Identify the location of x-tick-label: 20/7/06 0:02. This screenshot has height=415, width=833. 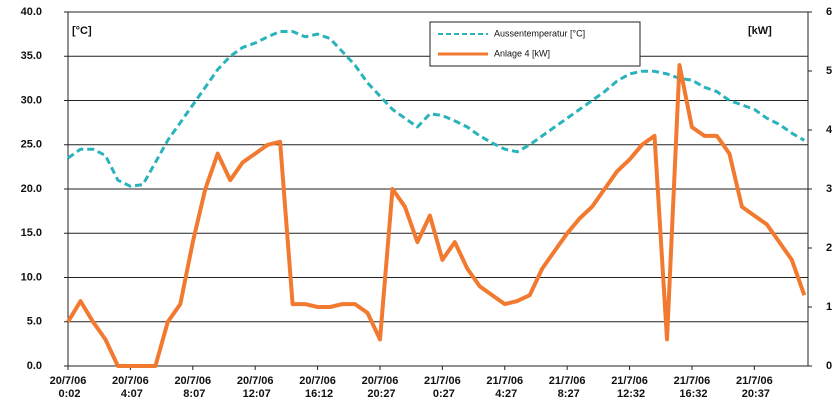
(68, 387).